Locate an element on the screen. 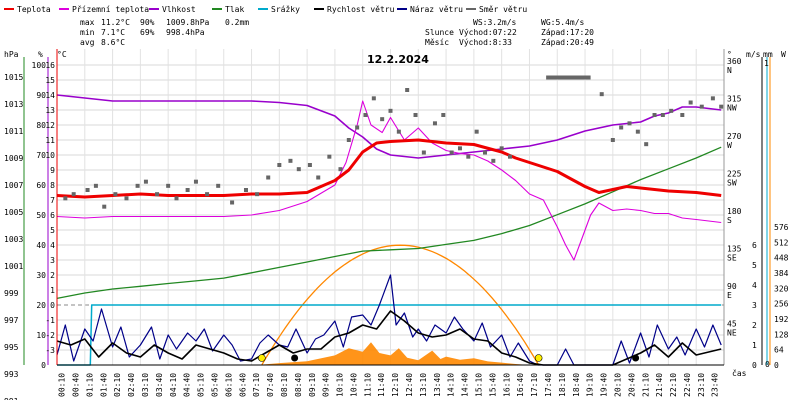 This screenshot has height=400, width=800. dir-tick-side: NW is located at coordinates (732, 108).